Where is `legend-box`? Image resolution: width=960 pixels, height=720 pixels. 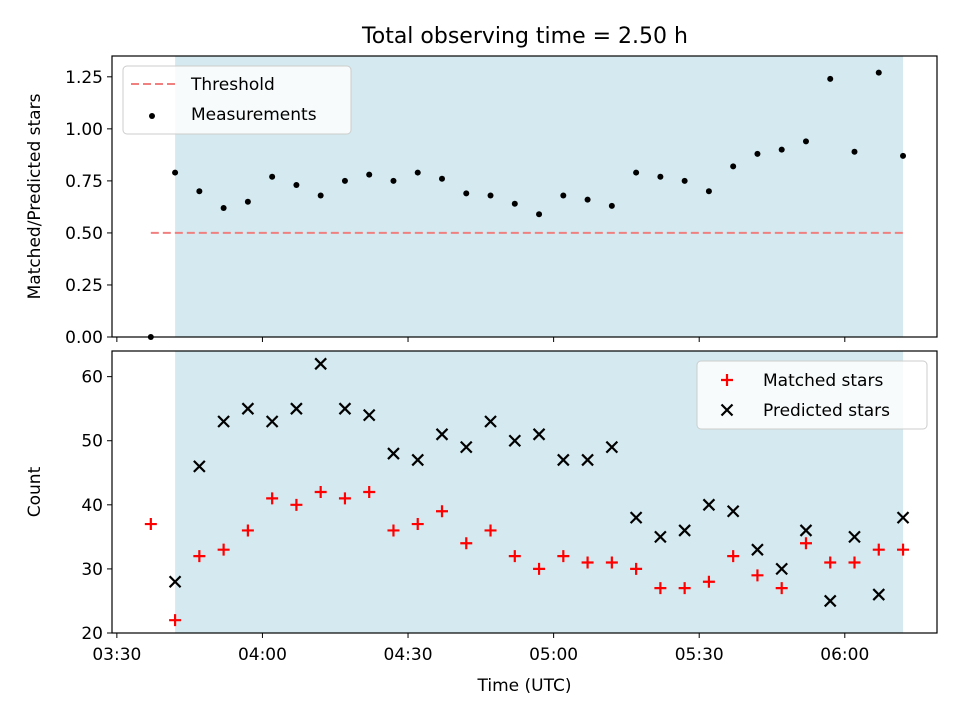 legend-box is located at coordinates (812, 395).